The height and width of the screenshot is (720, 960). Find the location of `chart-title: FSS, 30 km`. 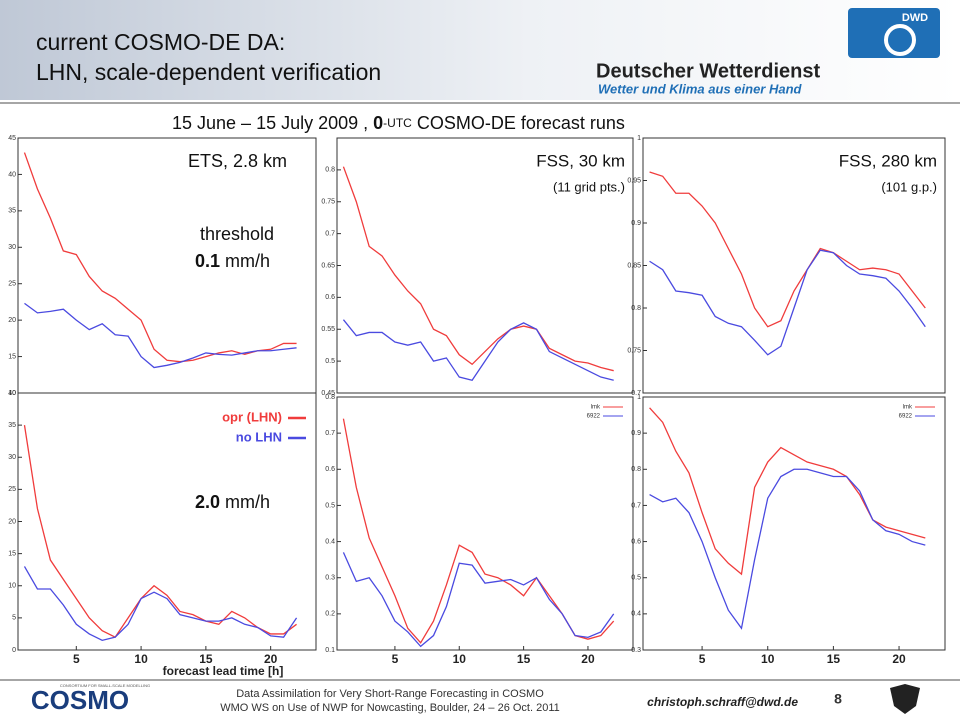

chart-title: FSS, 30 km is located at coordinates (580, 160).